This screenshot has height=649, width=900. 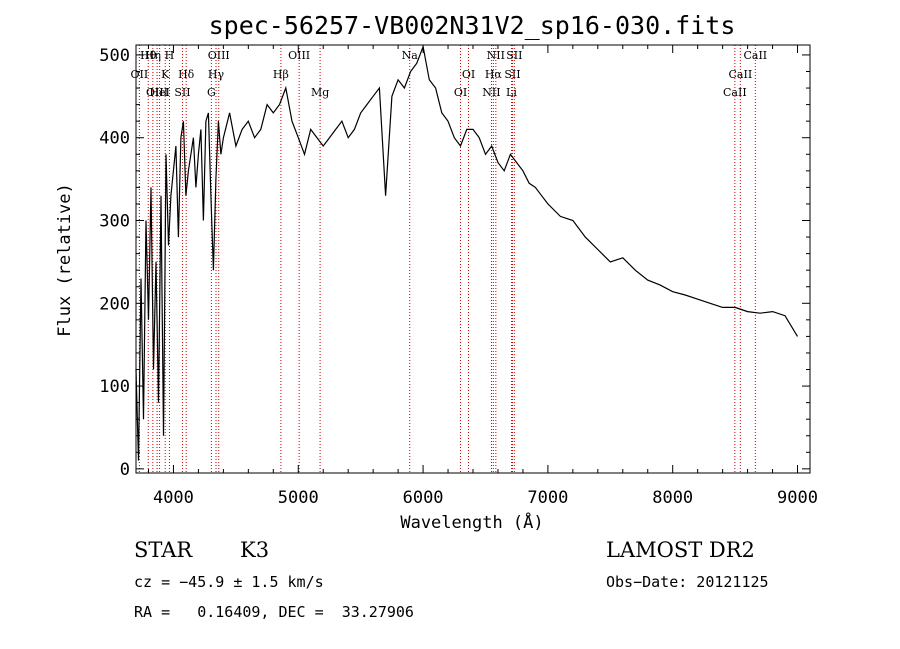 What do you see at coordinates (140, 74) in the screenshot?
I see `emission-line-label: OII` at bounding box center [140, 74].